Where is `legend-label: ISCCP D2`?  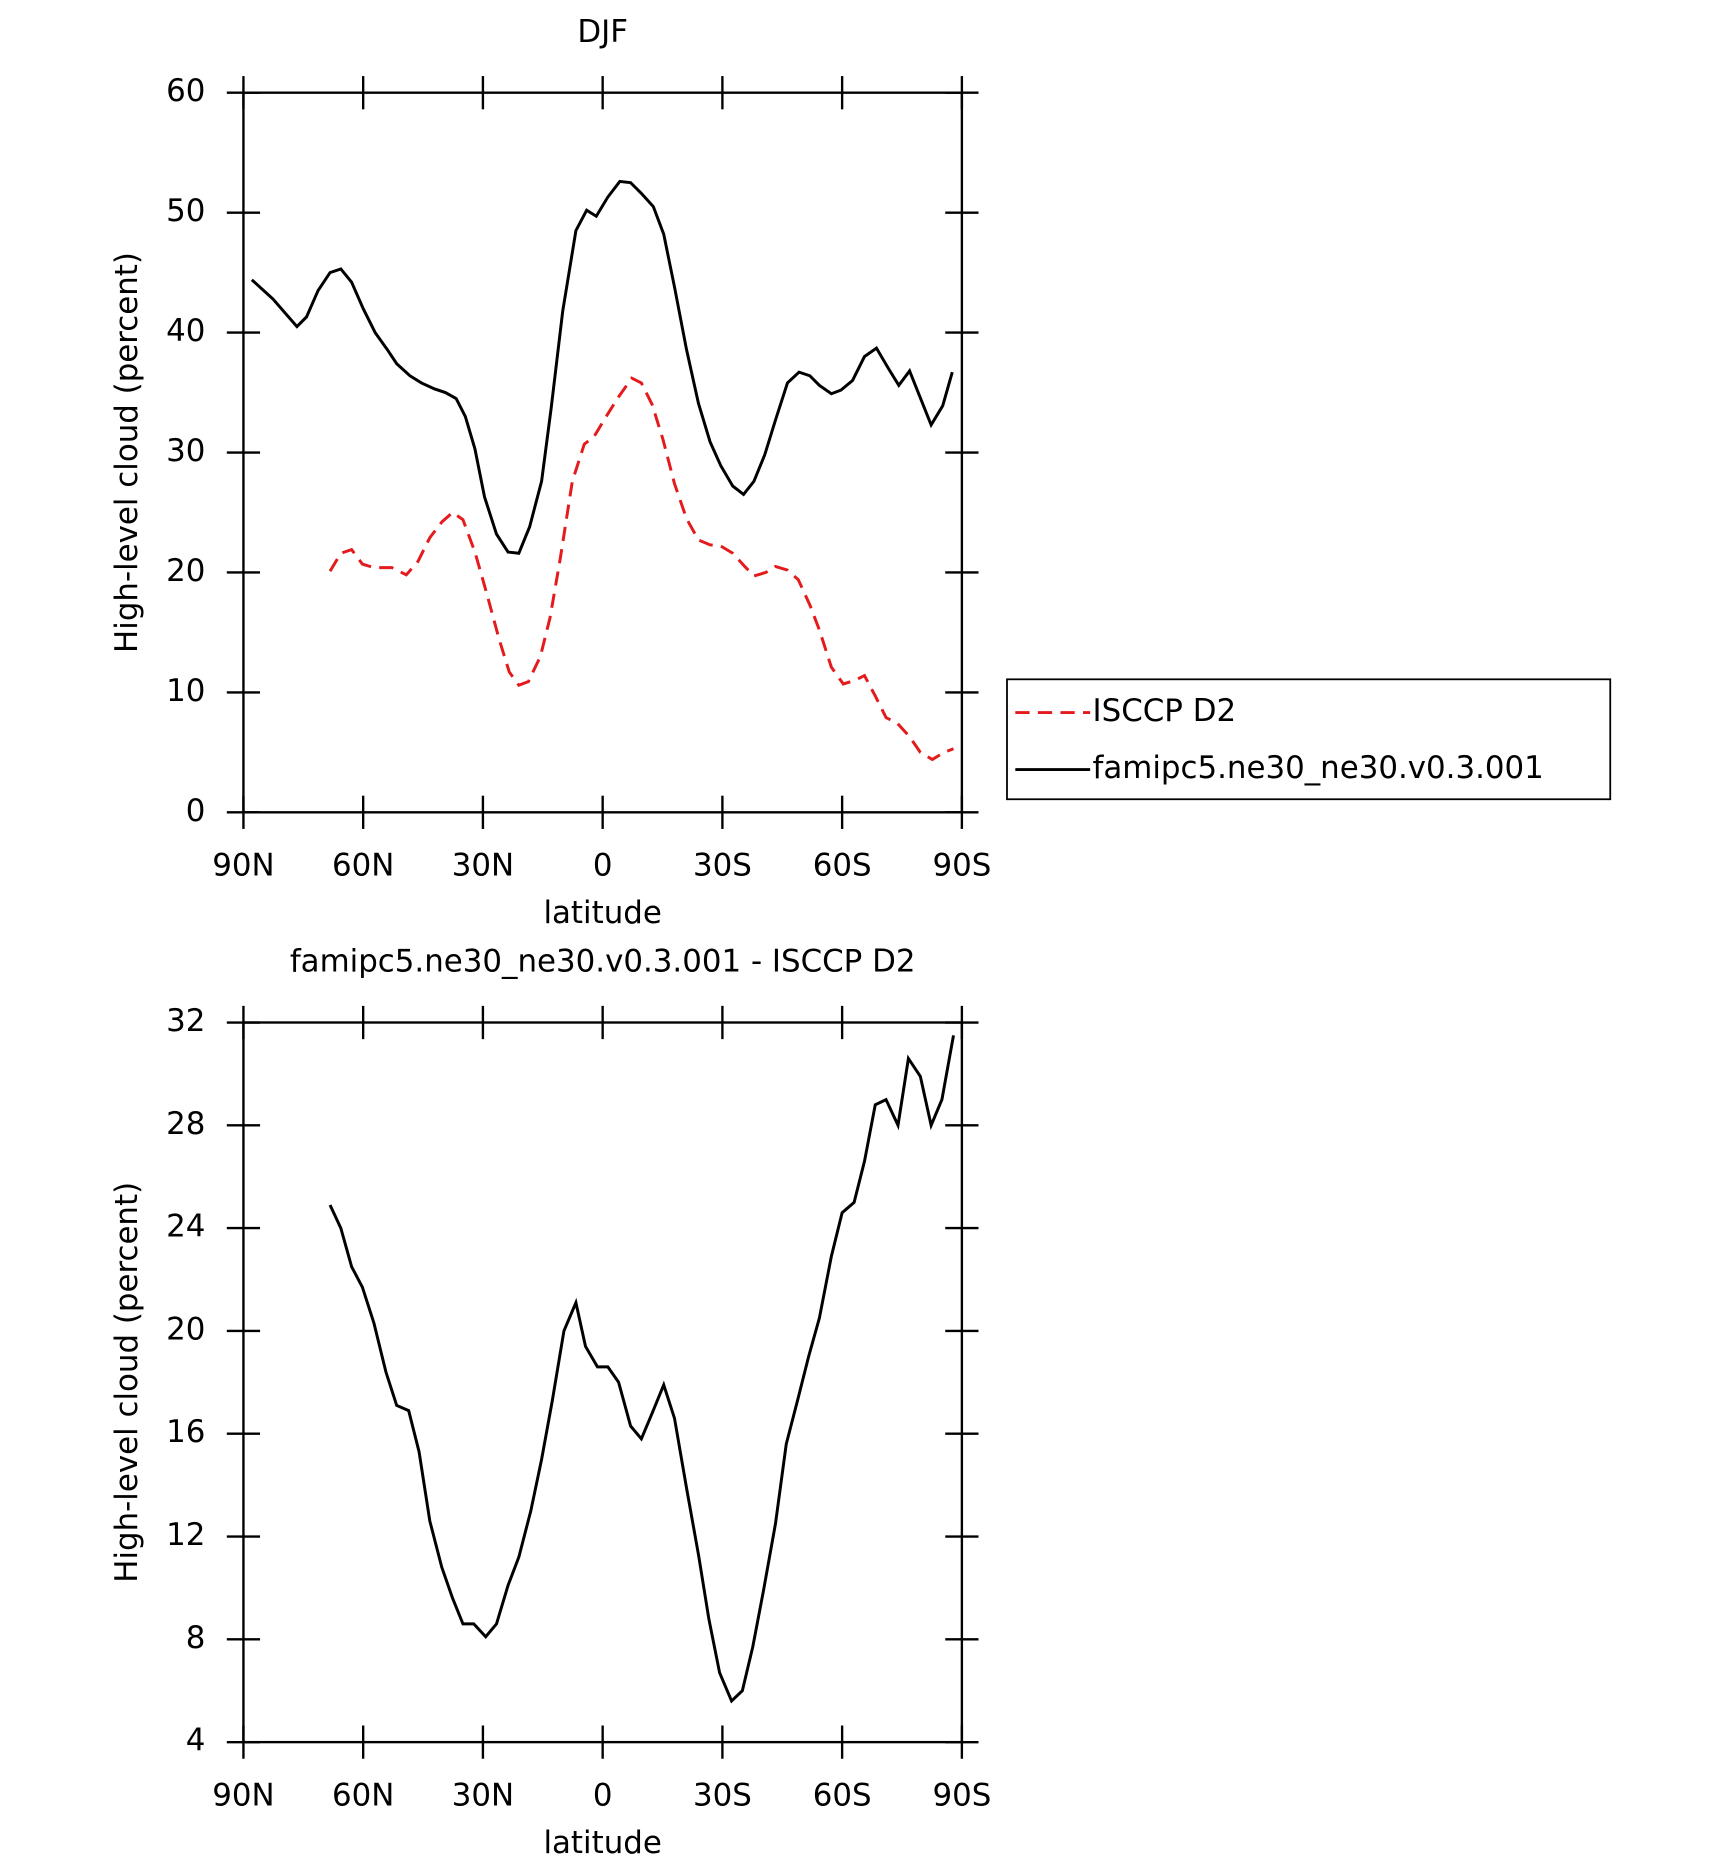 legend-label: ISCCP D2 is located at coordinates (1165, 711).